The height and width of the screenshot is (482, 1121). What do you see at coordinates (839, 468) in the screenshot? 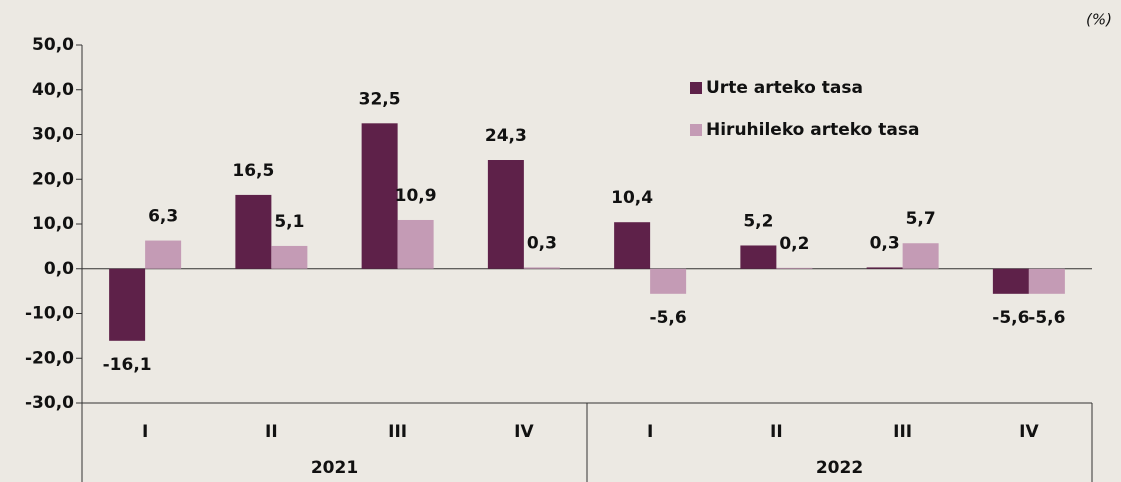
I see `x-group-label: 2022` at bounding box center [839, 468].